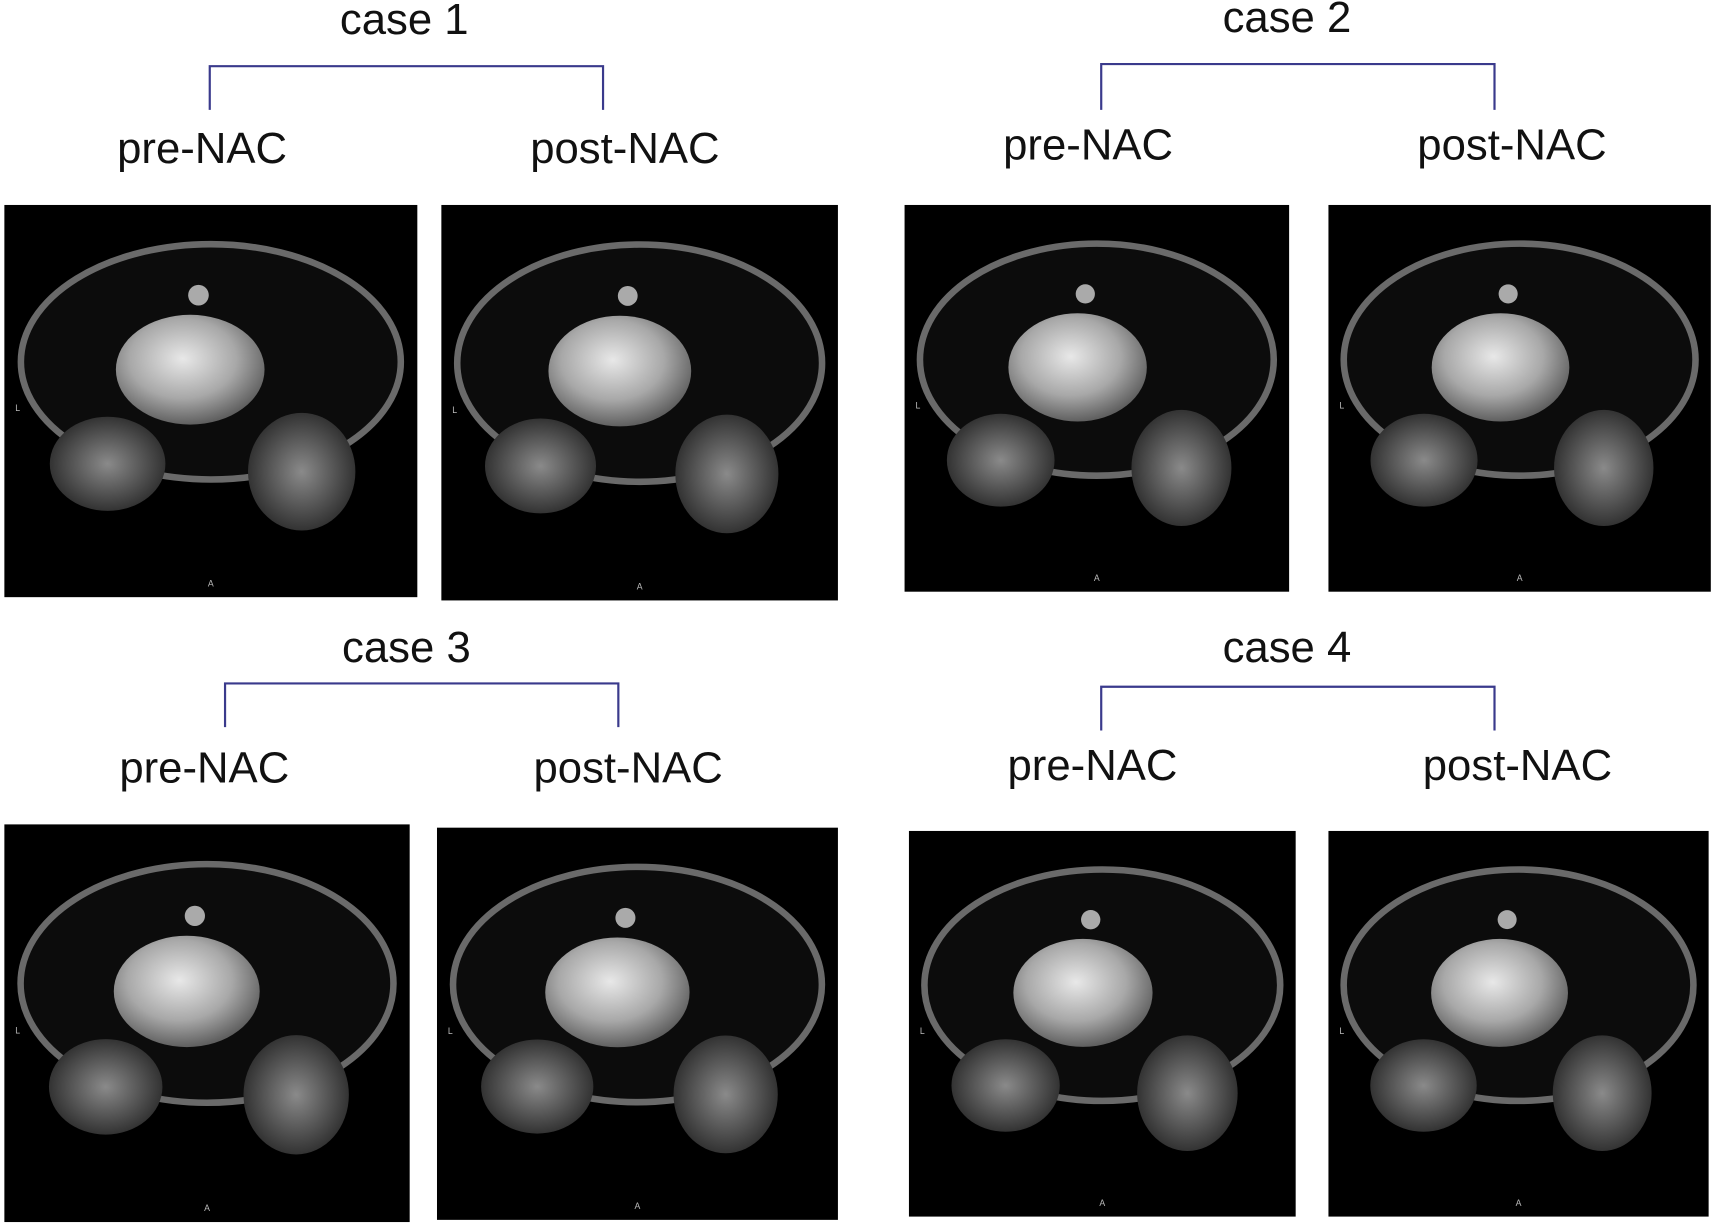 The width and height of the screenshot is (1713, 1226). I want to click on case-title: case 3, so click(406, 647).